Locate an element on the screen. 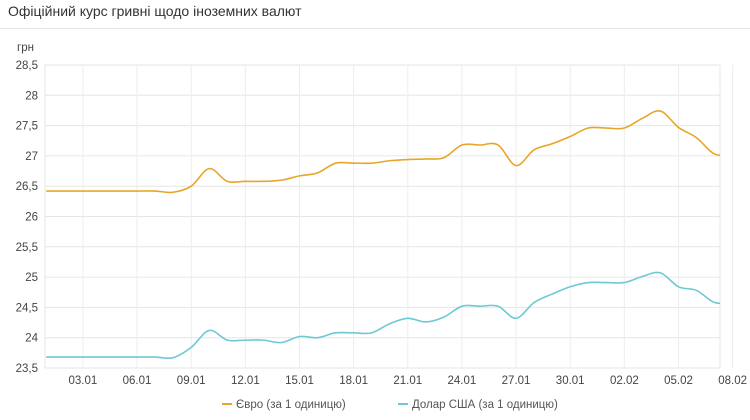 This screenshot has width=750, height=420. legend-item-usd: Долар США (за 1 одиницю) is located at coordinates (478, 405).